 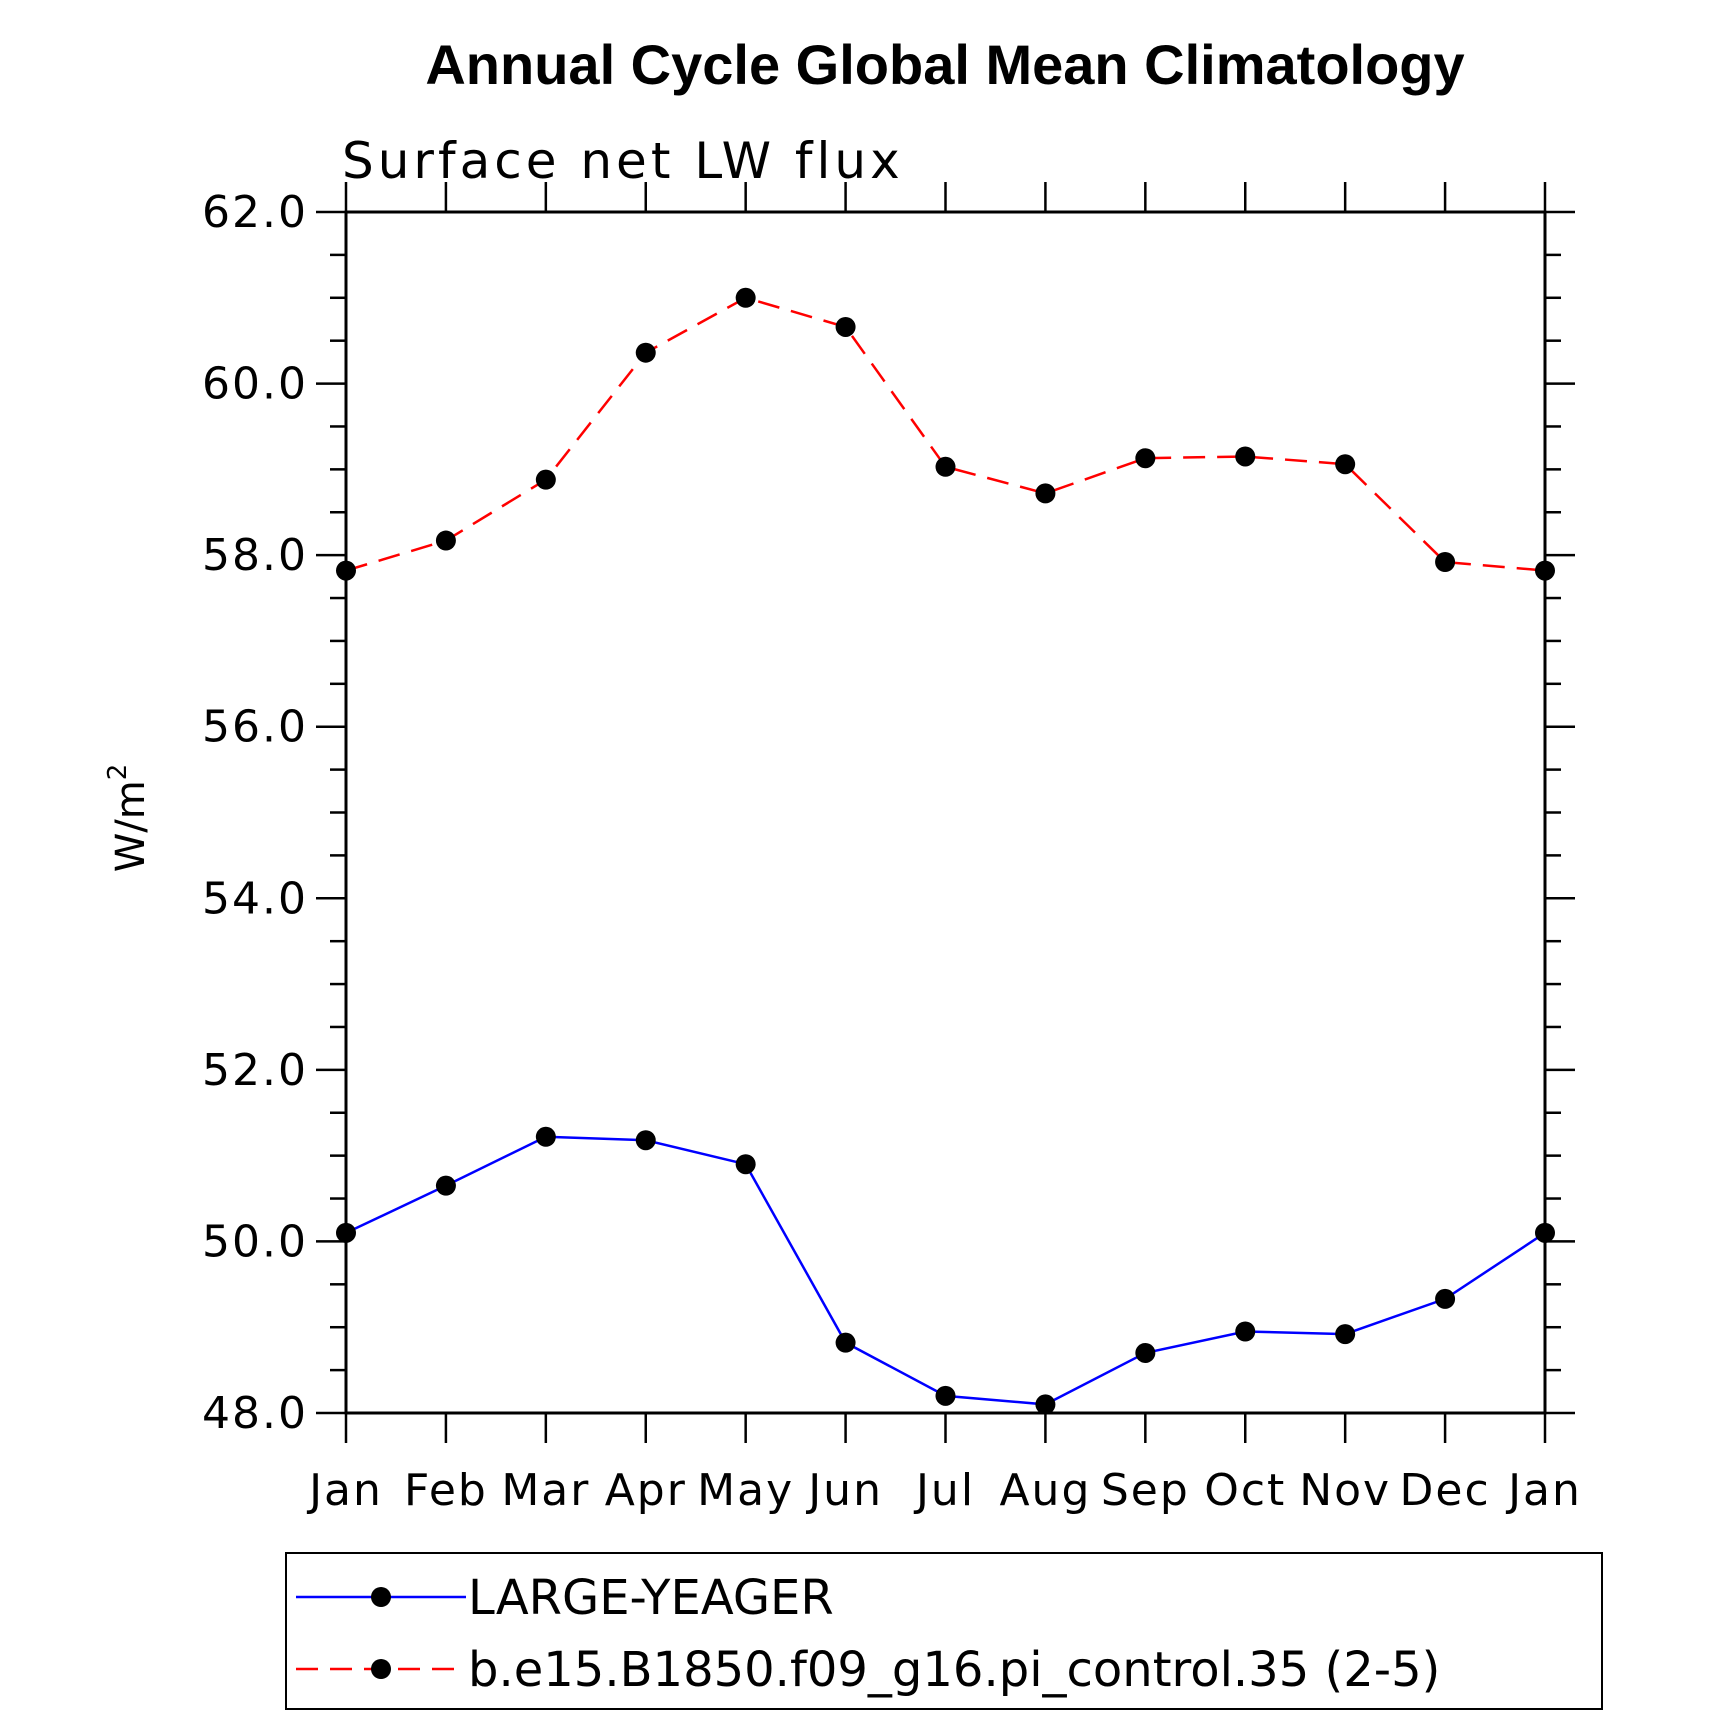 I want to click on x-tick-label: Jun, so click(x=844, y=1490).